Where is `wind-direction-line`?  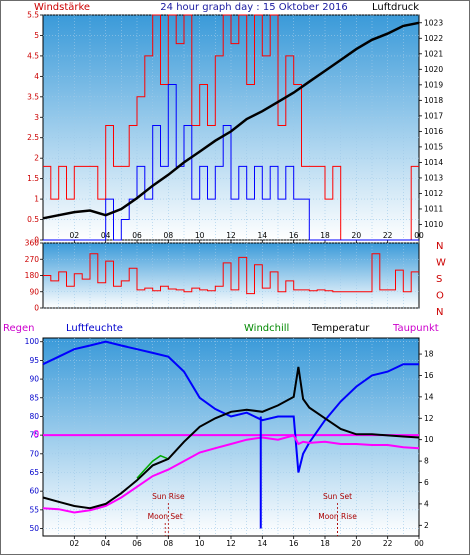
wind-direction-line is located at coordinates (231, 274).